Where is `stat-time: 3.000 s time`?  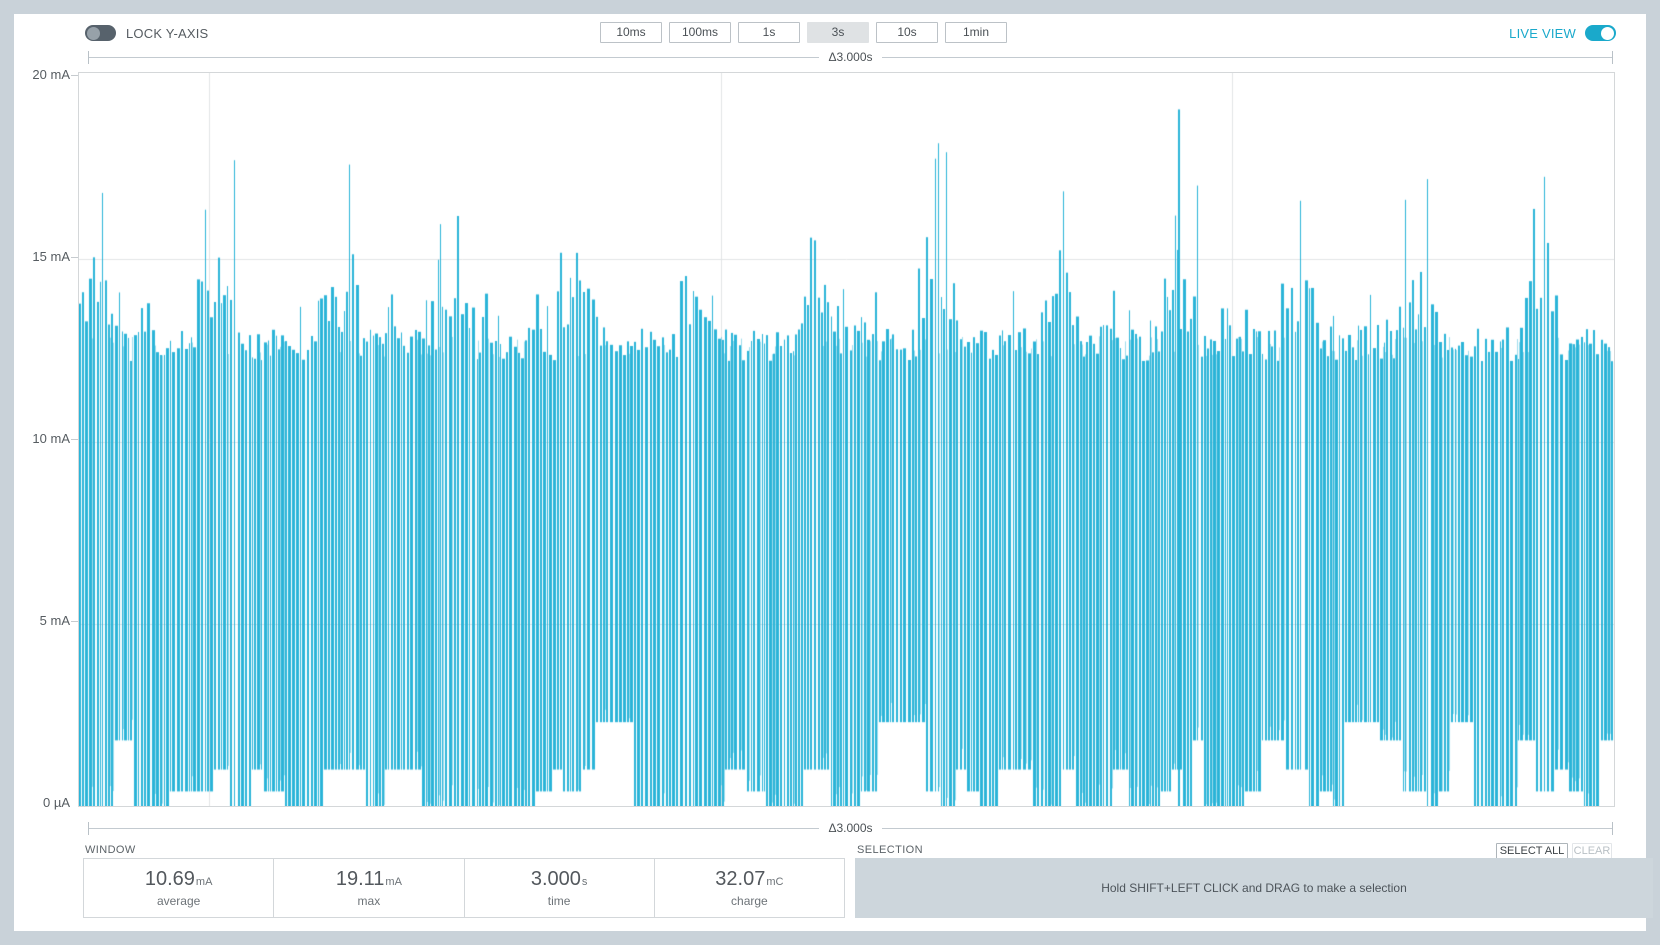
stat-time: 3.000 s time is located at coordinates (560, 888).